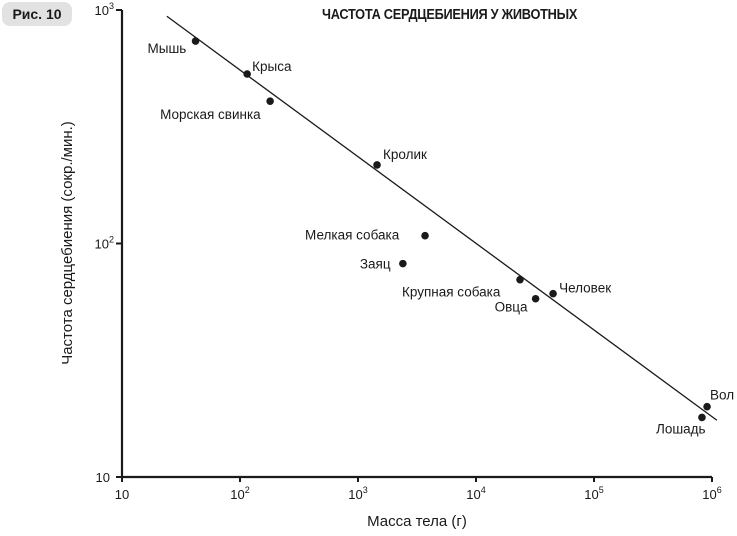 This screenshot has width=737, height=536. Describe the element at coordinates (357, 493) in the screenshot. I see `x-tick-label: 10³` at that location.